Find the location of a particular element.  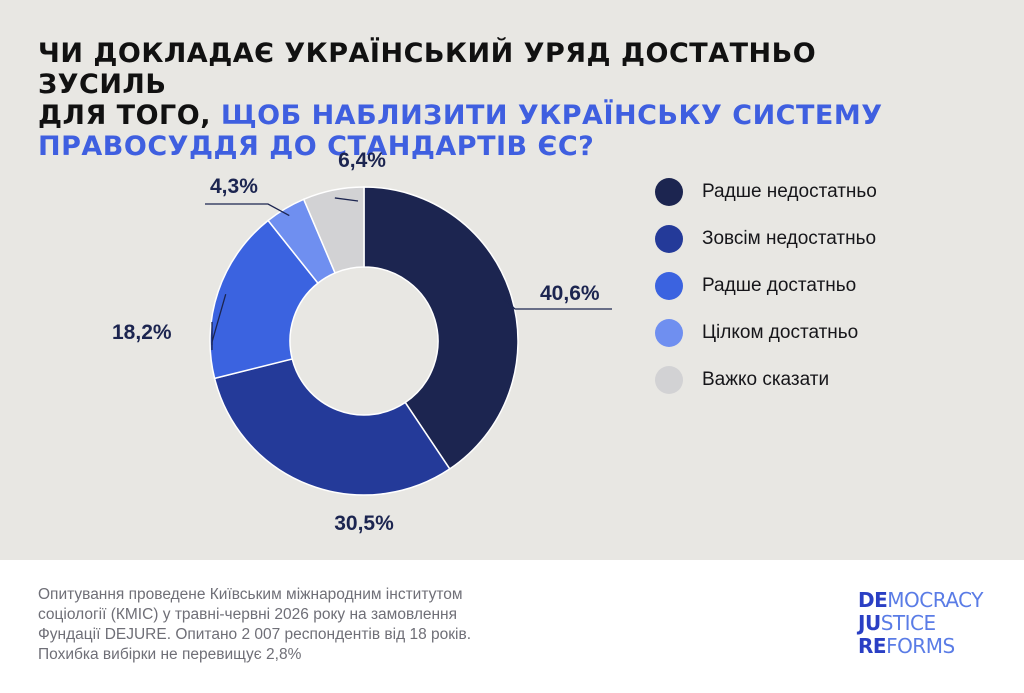

legend-item-1: Зовсім недостатньо is located at coordinates (766, 239).